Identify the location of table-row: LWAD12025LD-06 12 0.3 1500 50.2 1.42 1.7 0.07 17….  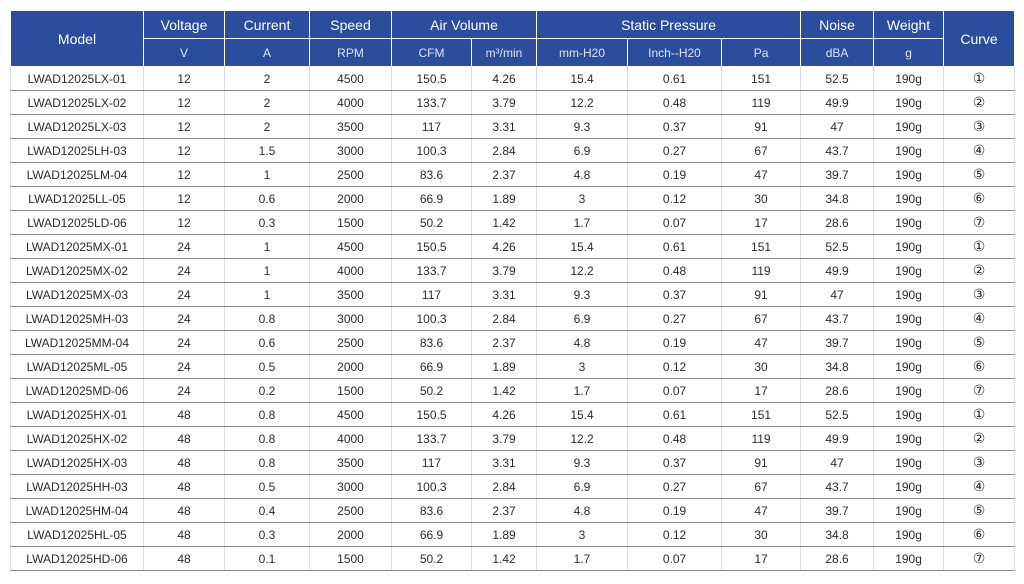
(513, 222).